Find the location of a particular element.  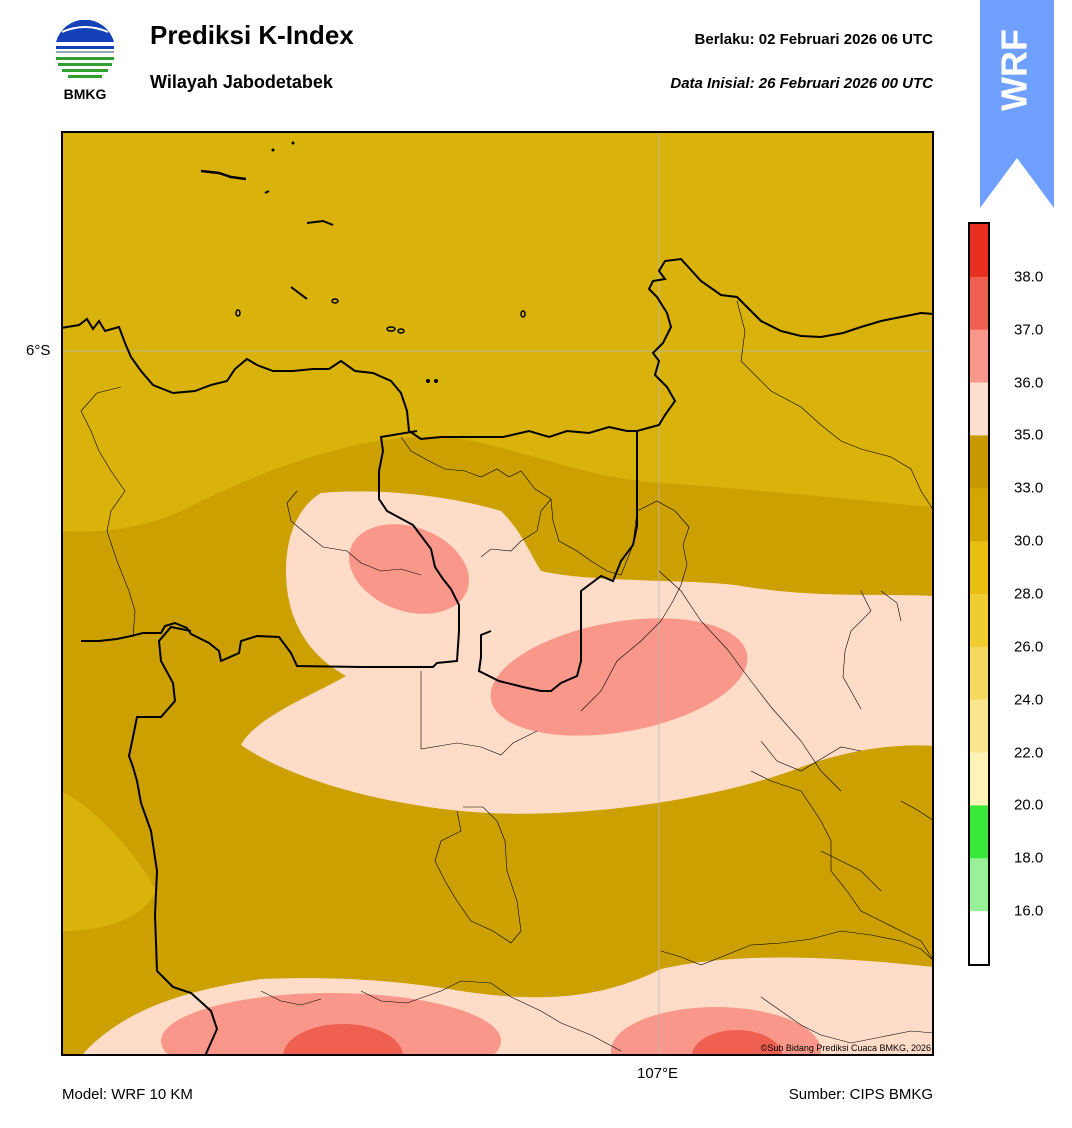

source-text: Sumber: CIPS BMKG is located at coordinates (860, 1094).